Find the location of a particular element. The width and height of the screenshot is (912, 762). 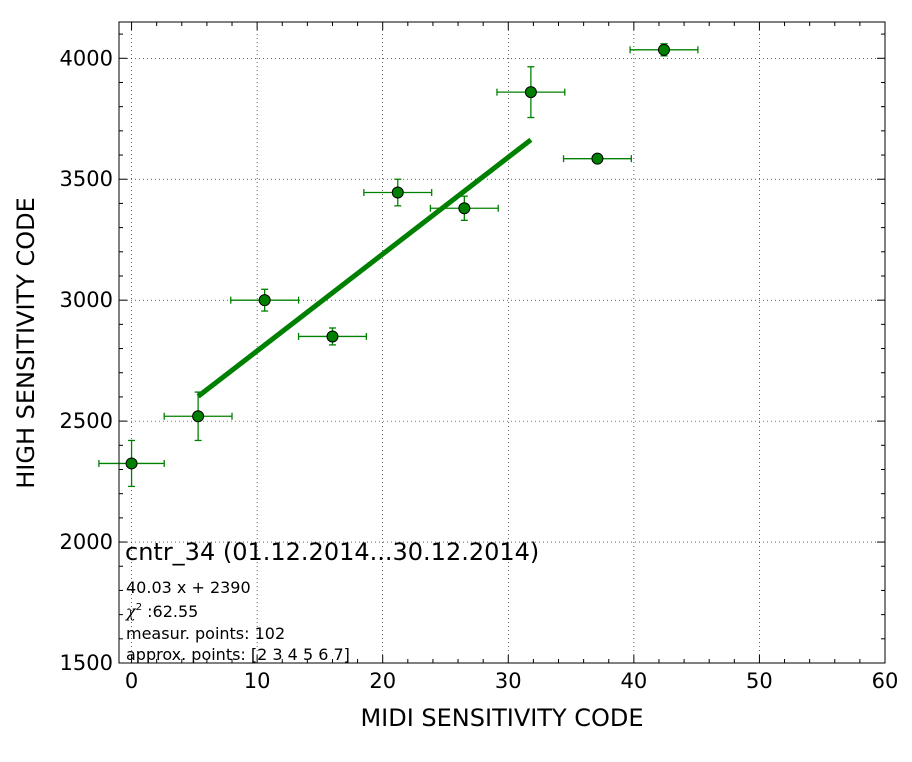

y-tick-label: 2500 is located at coordinates (86, 421).